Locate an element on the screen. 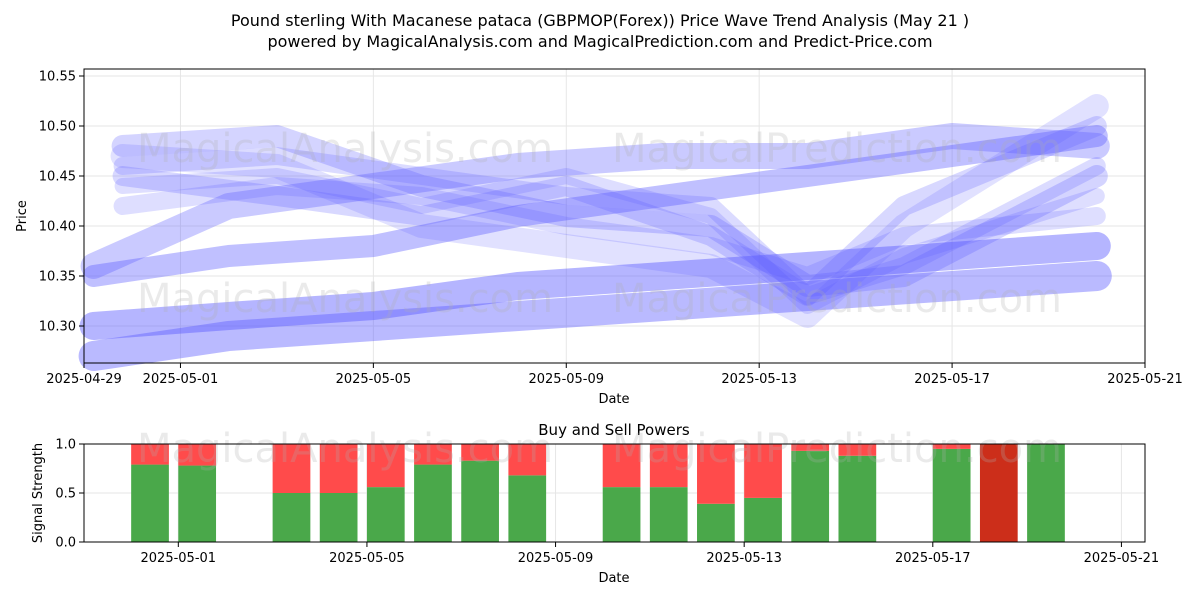  watermark-mid-right: MagicalPrediction.com is located at coordinates (837, 299).